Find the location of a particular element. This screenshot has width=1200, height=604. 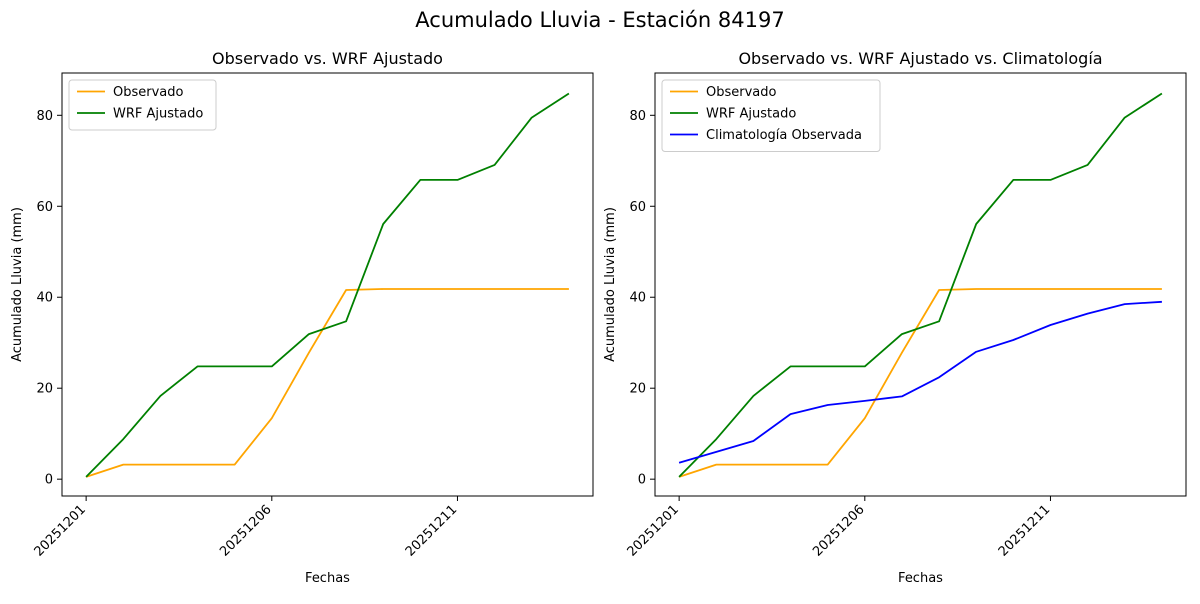

legend-label: Climatología Observada is located at coordinates (784, 135).